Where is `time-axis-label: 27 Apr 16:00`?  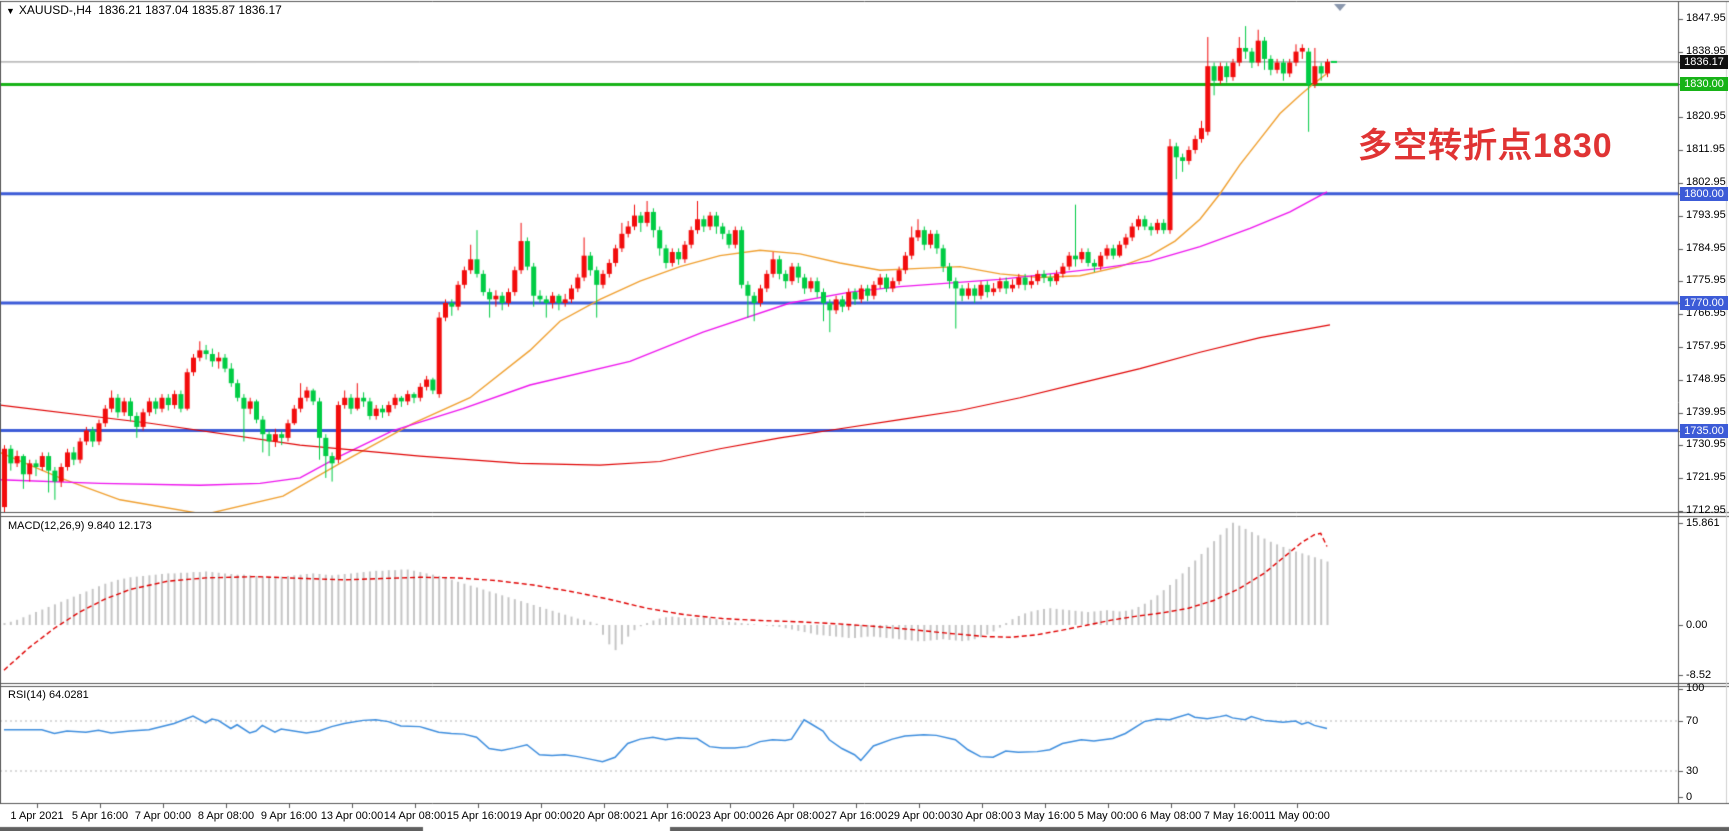
time-axis-label: 27 Apr 16:00 is located at coordinates (856, 816).